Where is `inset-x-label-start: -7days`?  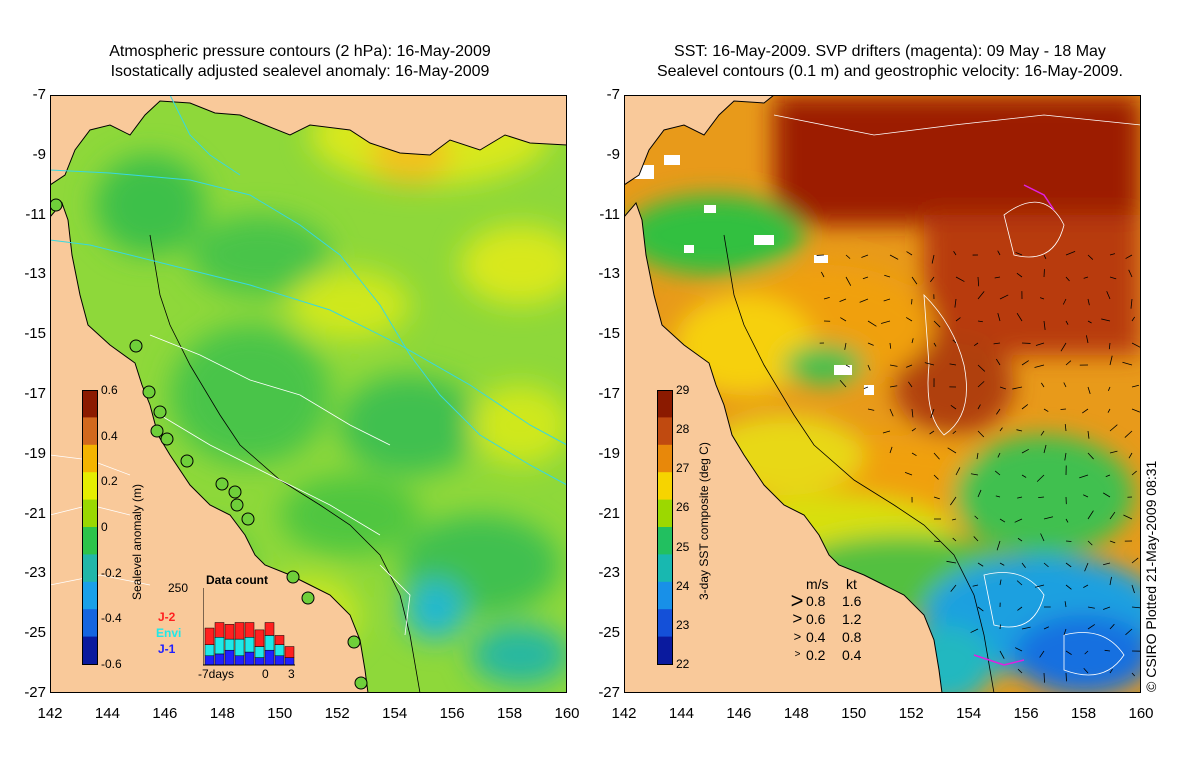
inset-x-label-start: -7days is located at coordinates (216, 674).